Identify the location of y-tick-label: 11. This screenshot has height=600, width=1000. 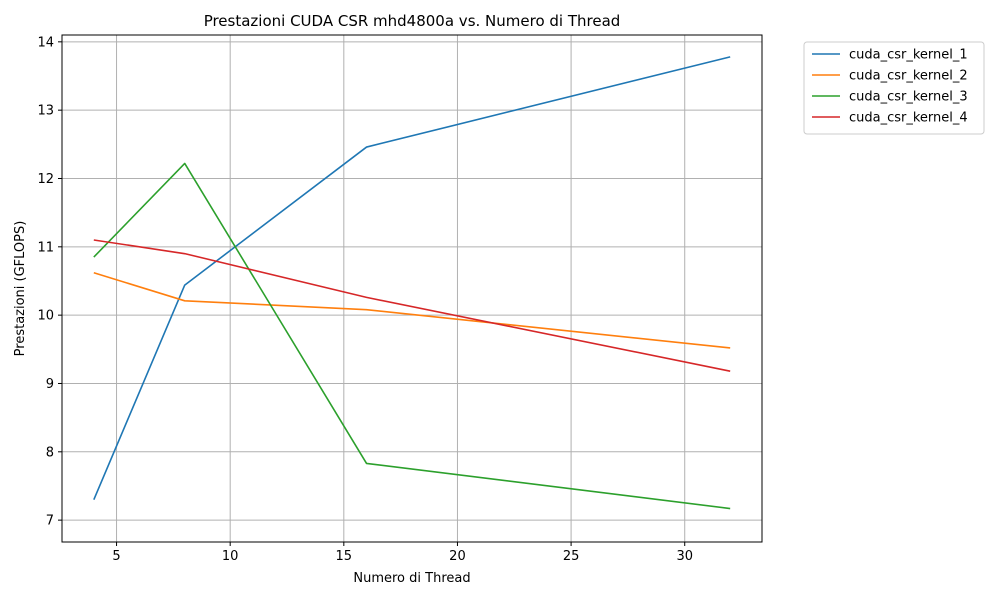
(45, 247).